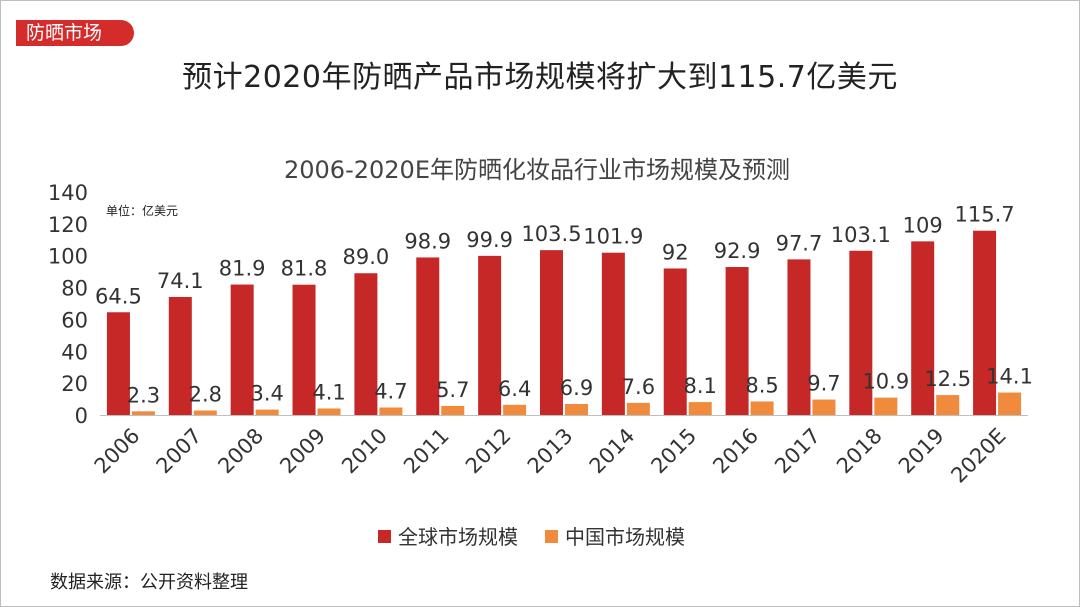 This screenshot has width=1080, height=607. Describe the element at coordinates (861, 235) in the screenshot. I see `data-label-global: 103.1` at that location.